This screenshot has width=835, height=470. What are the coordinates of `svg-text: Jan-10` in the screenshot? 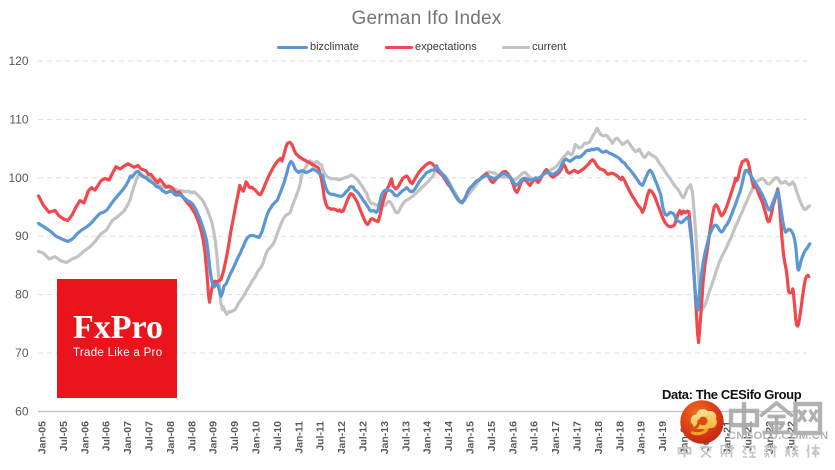 It's located at (257, 437).